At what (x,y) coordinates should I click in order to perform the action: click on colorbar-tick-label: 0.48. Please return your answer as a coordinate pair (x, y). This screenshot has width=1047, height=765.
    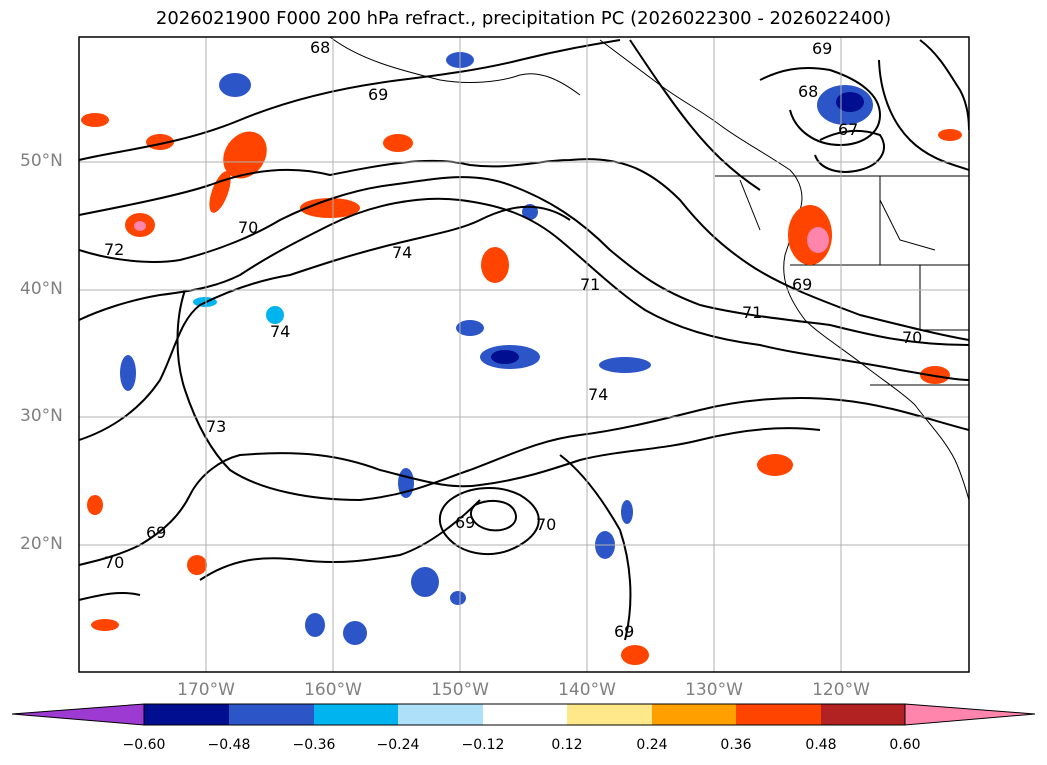
    Looking at the image, I should click on (821, 745).